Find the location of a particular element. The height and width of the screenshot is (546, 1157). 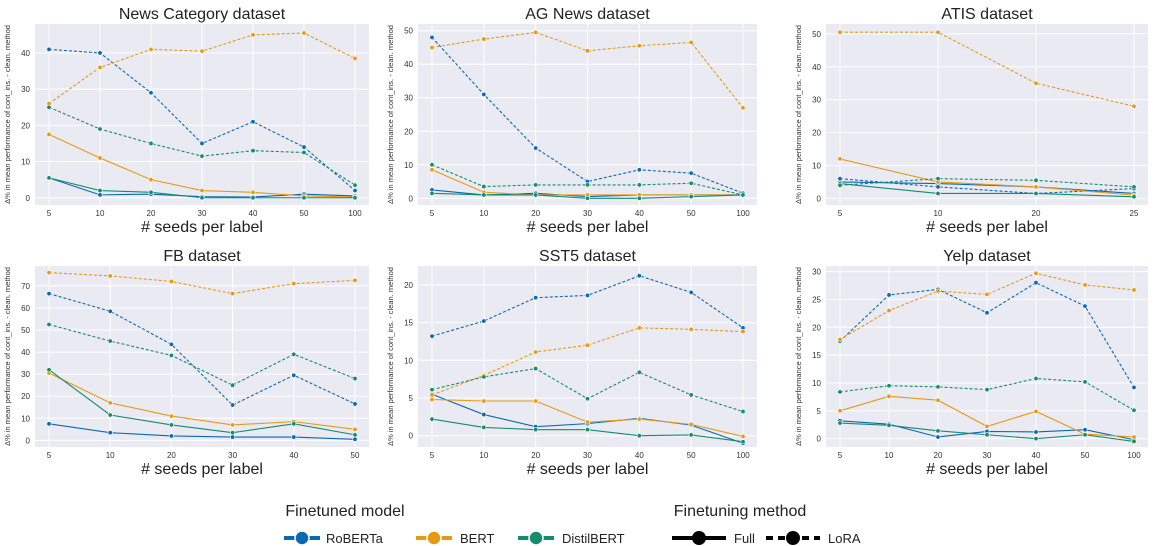

x-tick-label: 40 is located at coordinates (639, 213).